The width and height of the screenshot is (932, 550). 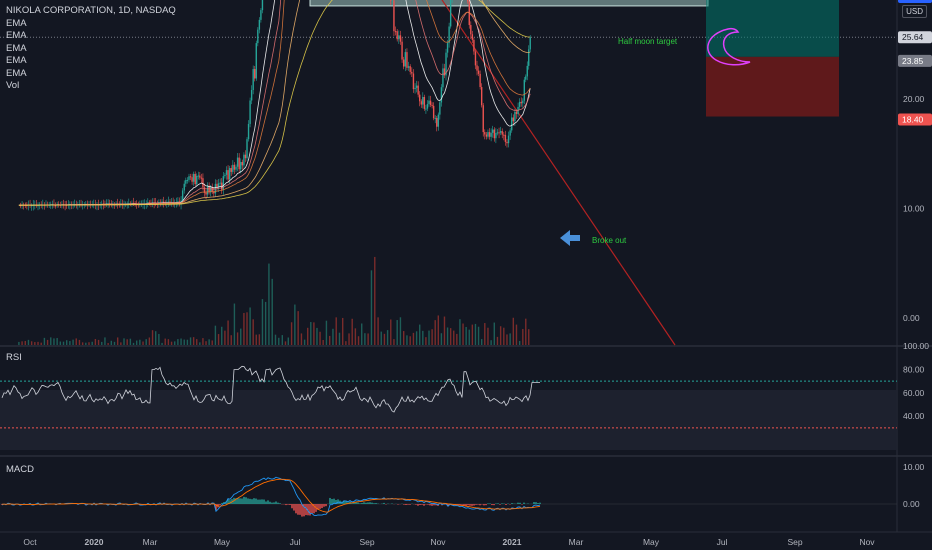 I want to click on indicator-volume: Vol, so click(x=13, y=85).